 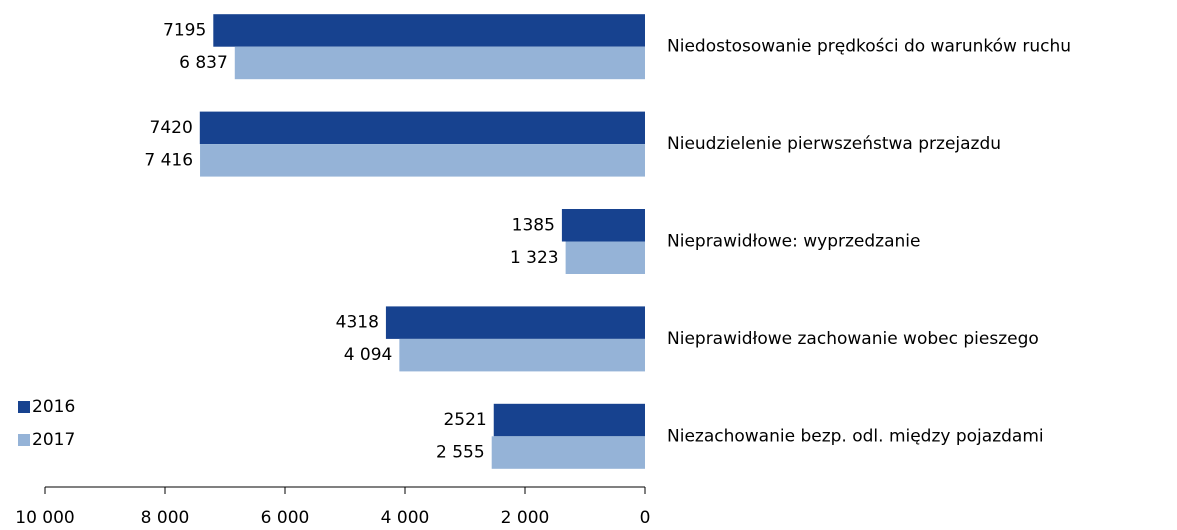 I want to click on category-label: Nieprawidłowe: wyprzedzanie, so click(x=793, y=242).